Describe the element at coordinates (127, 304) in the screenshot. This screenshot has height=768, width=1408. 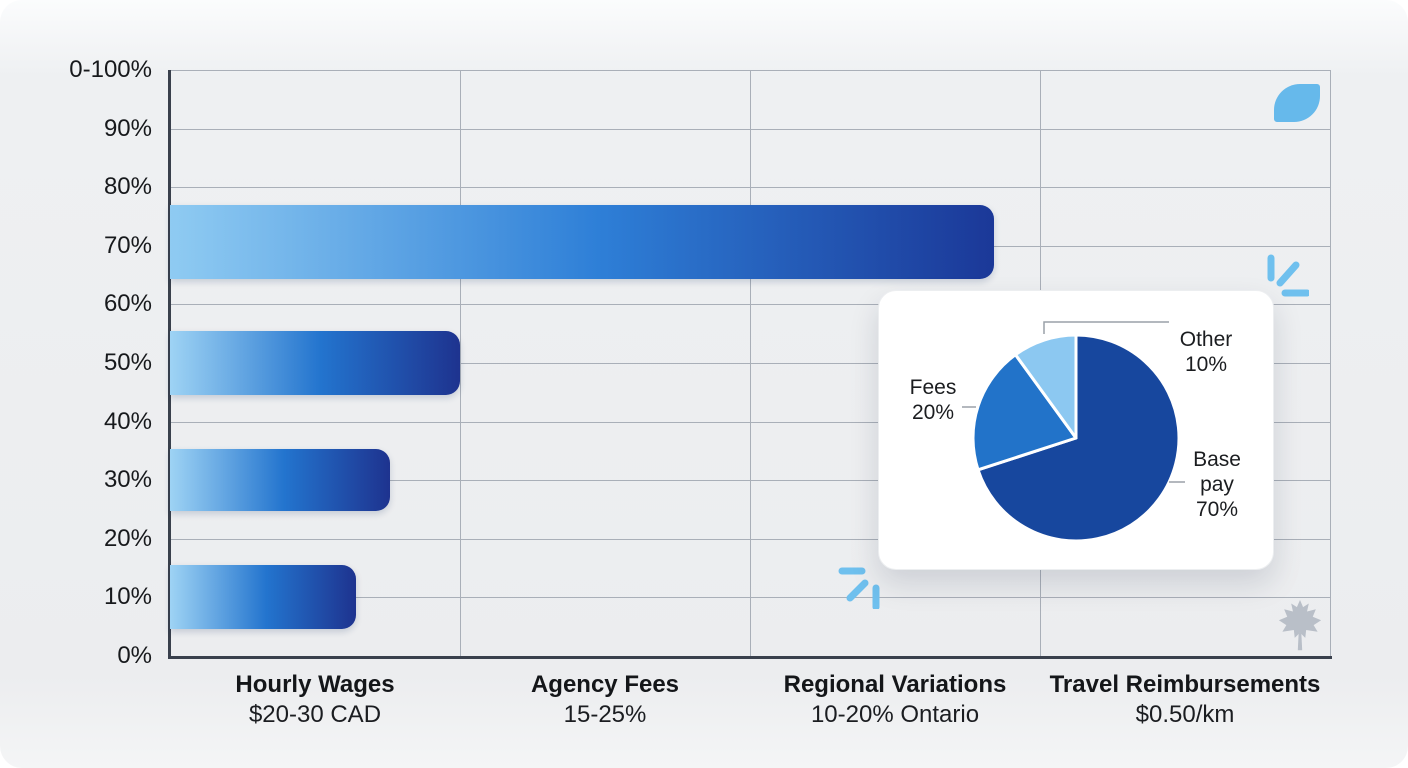
I see `y-axis-tick-label: 60%` at that location.